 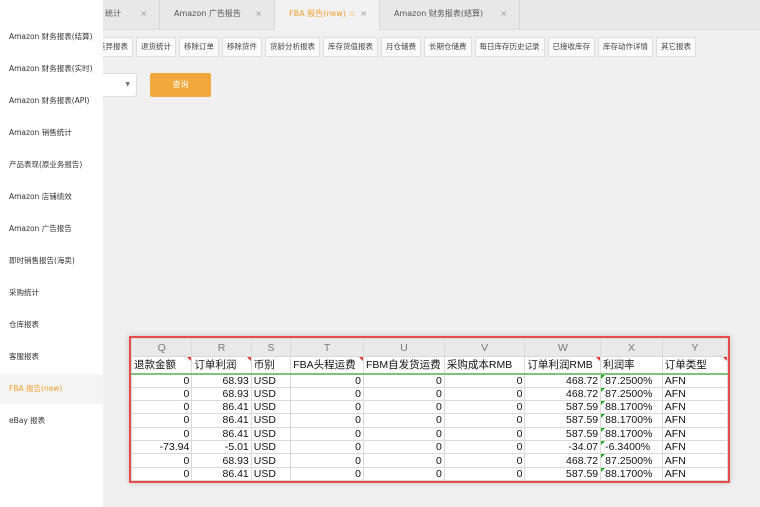 I want to click on subtab: 月仓储费, so click(x=401, y=47).